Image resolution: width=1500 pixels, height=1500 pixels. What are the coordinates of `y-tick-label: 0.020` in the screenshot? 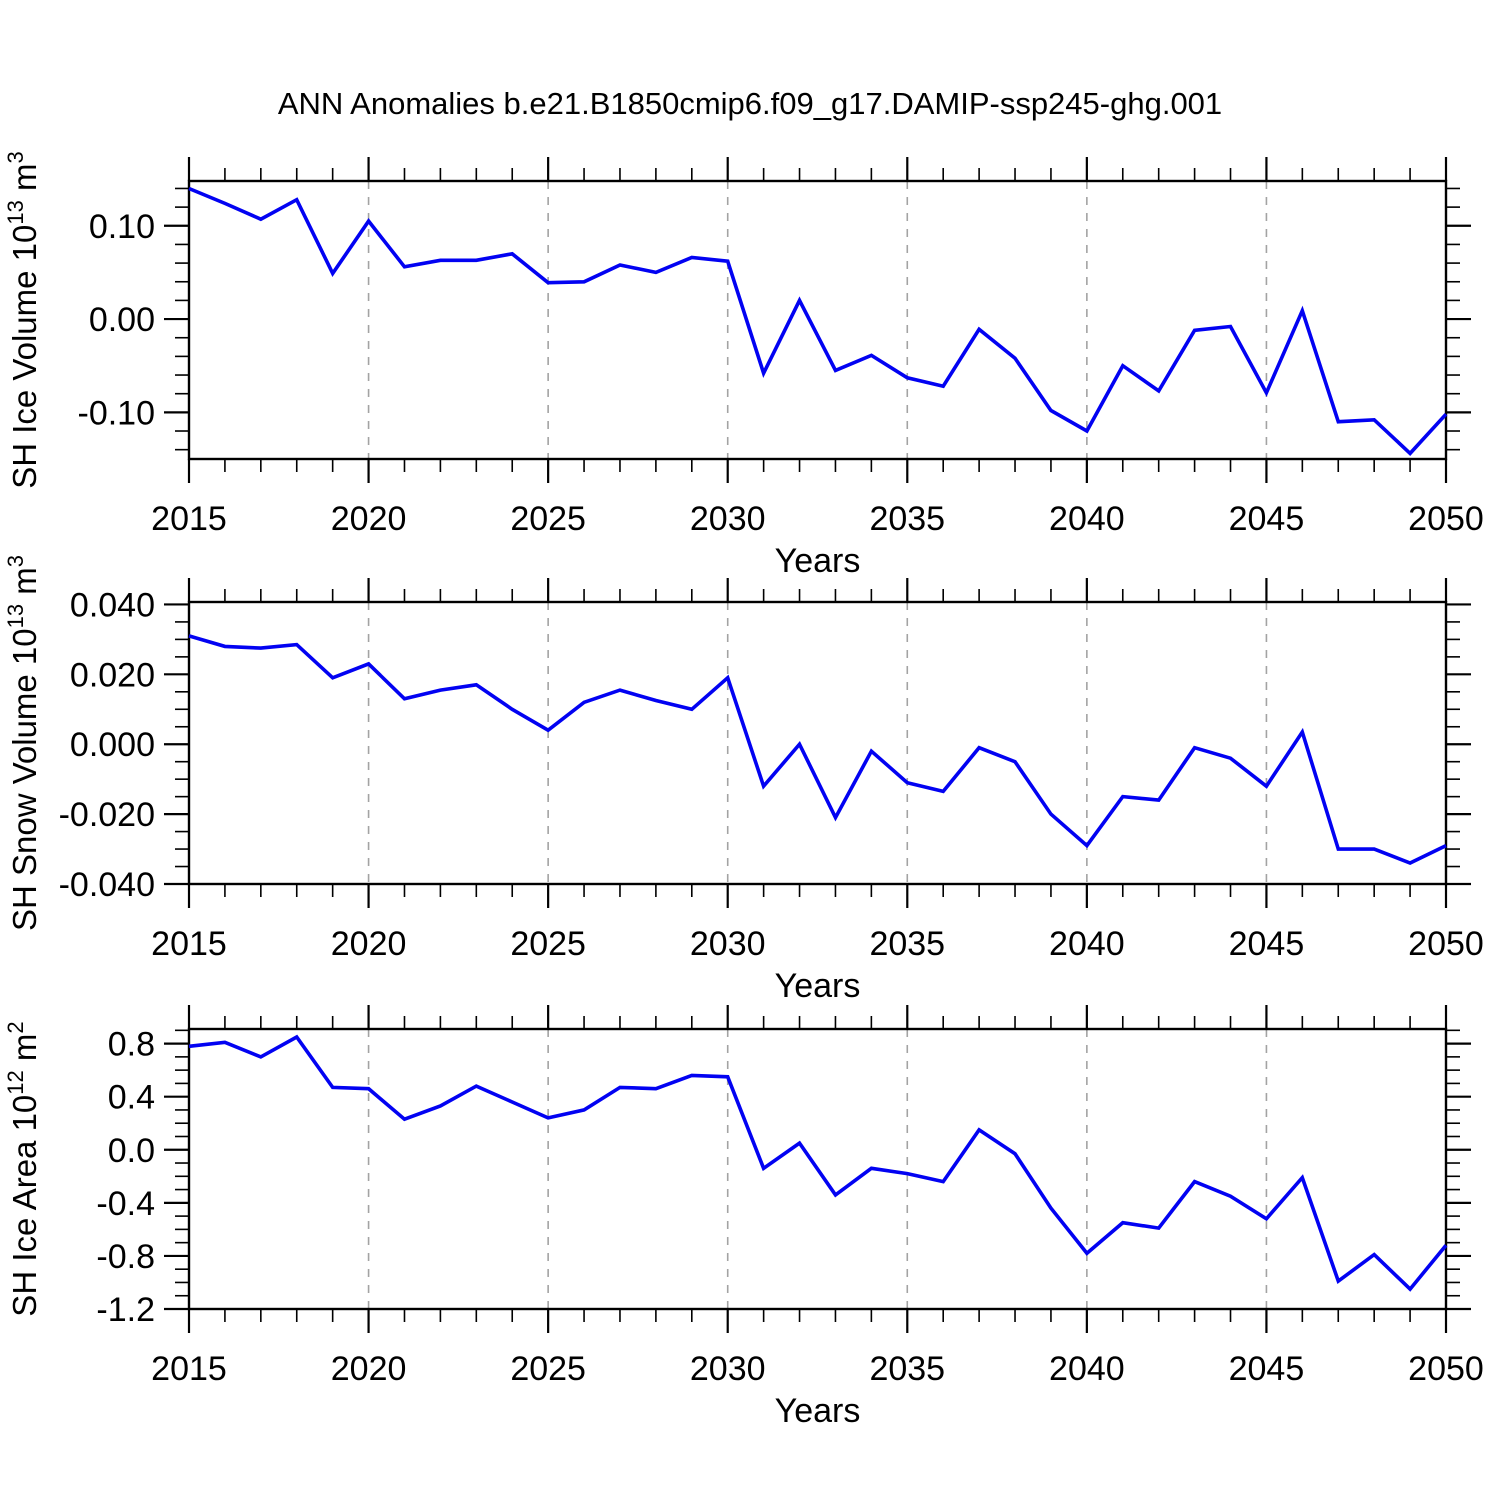 It's located at (112, 675).